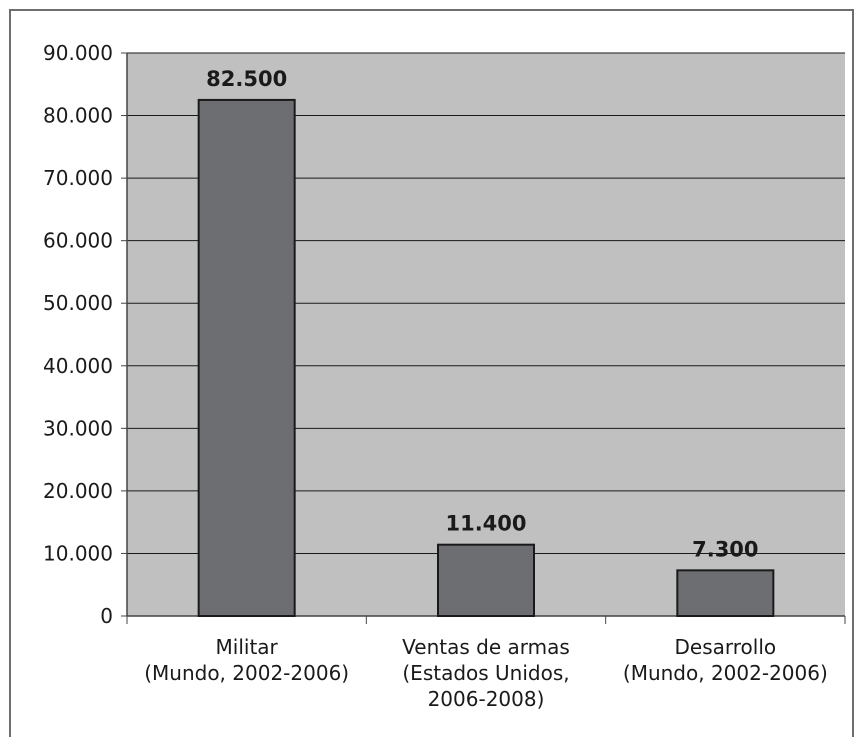 This screenshot has width=864, height=740. I want to click on x-category-label-line: Ventas de armas, so click(486, 647).